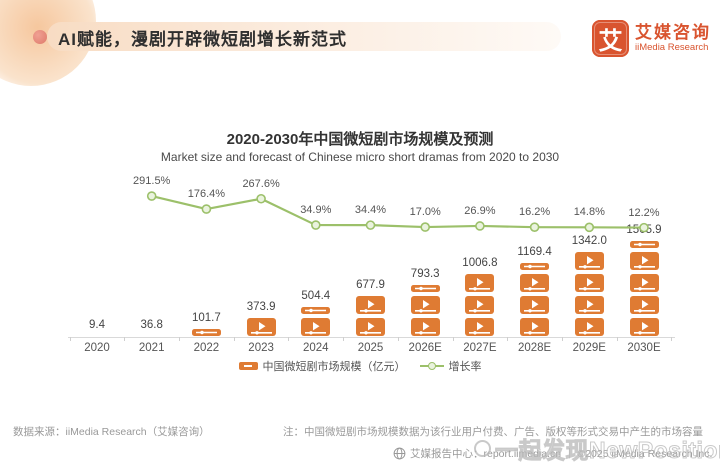 The width and height of the screenshot is (720, 468). What do you see at coordinates (371, 337) in the screenshot?
I see `x-axis-line` at bounding box center [371, 337].